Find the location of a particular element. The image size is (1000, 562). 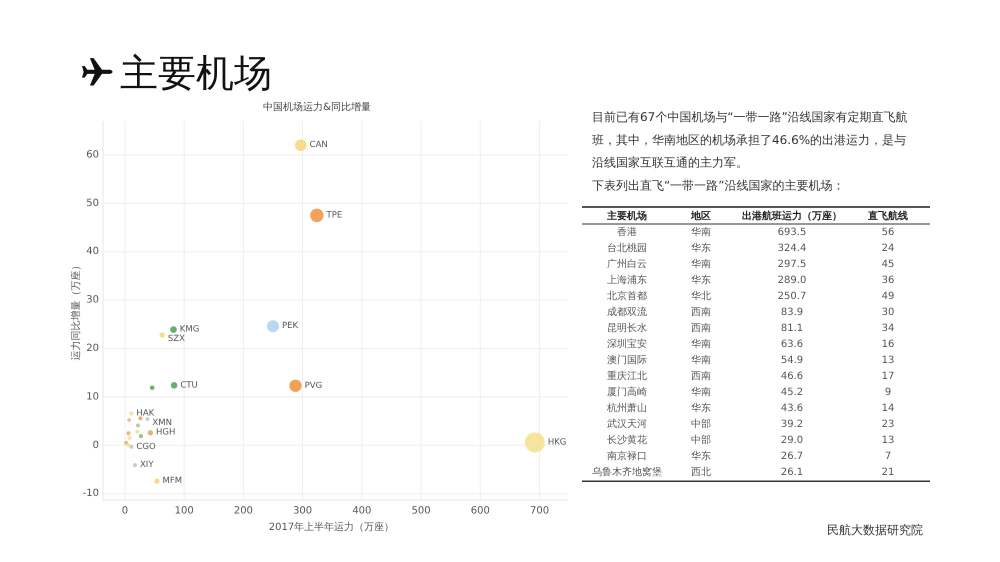

text: 西北 is located at coordinates (701, 472).